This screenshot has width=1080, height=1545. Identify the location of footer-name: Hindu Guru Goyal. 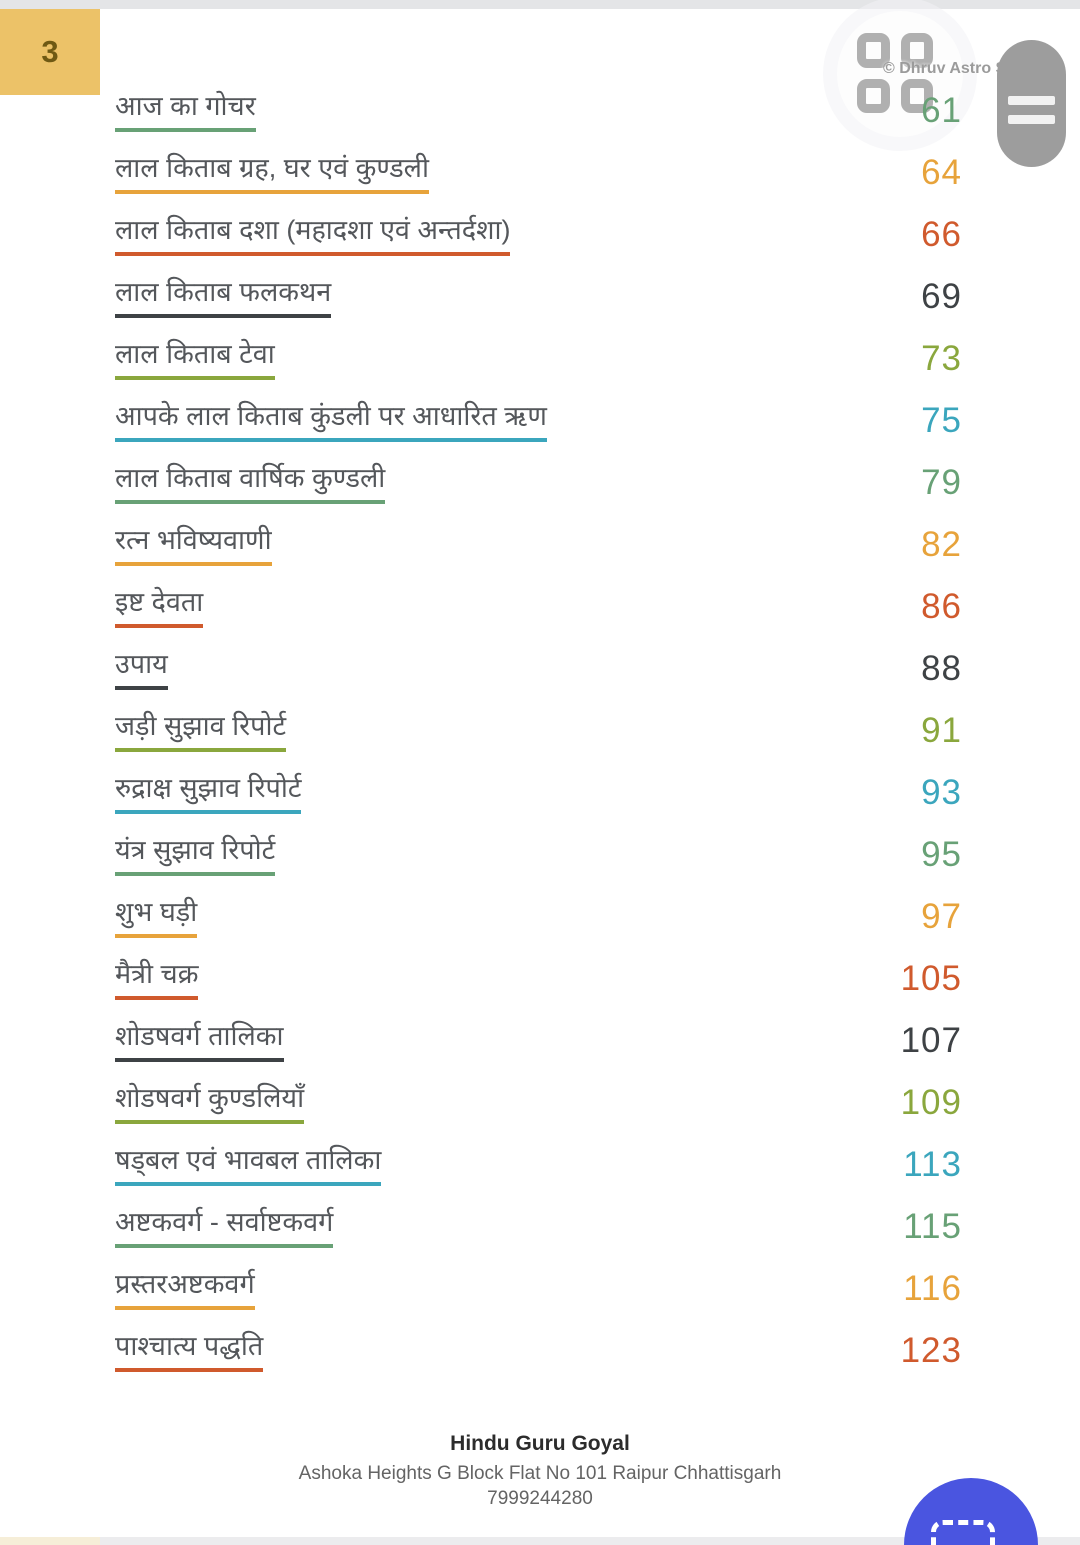
(540, 1443).